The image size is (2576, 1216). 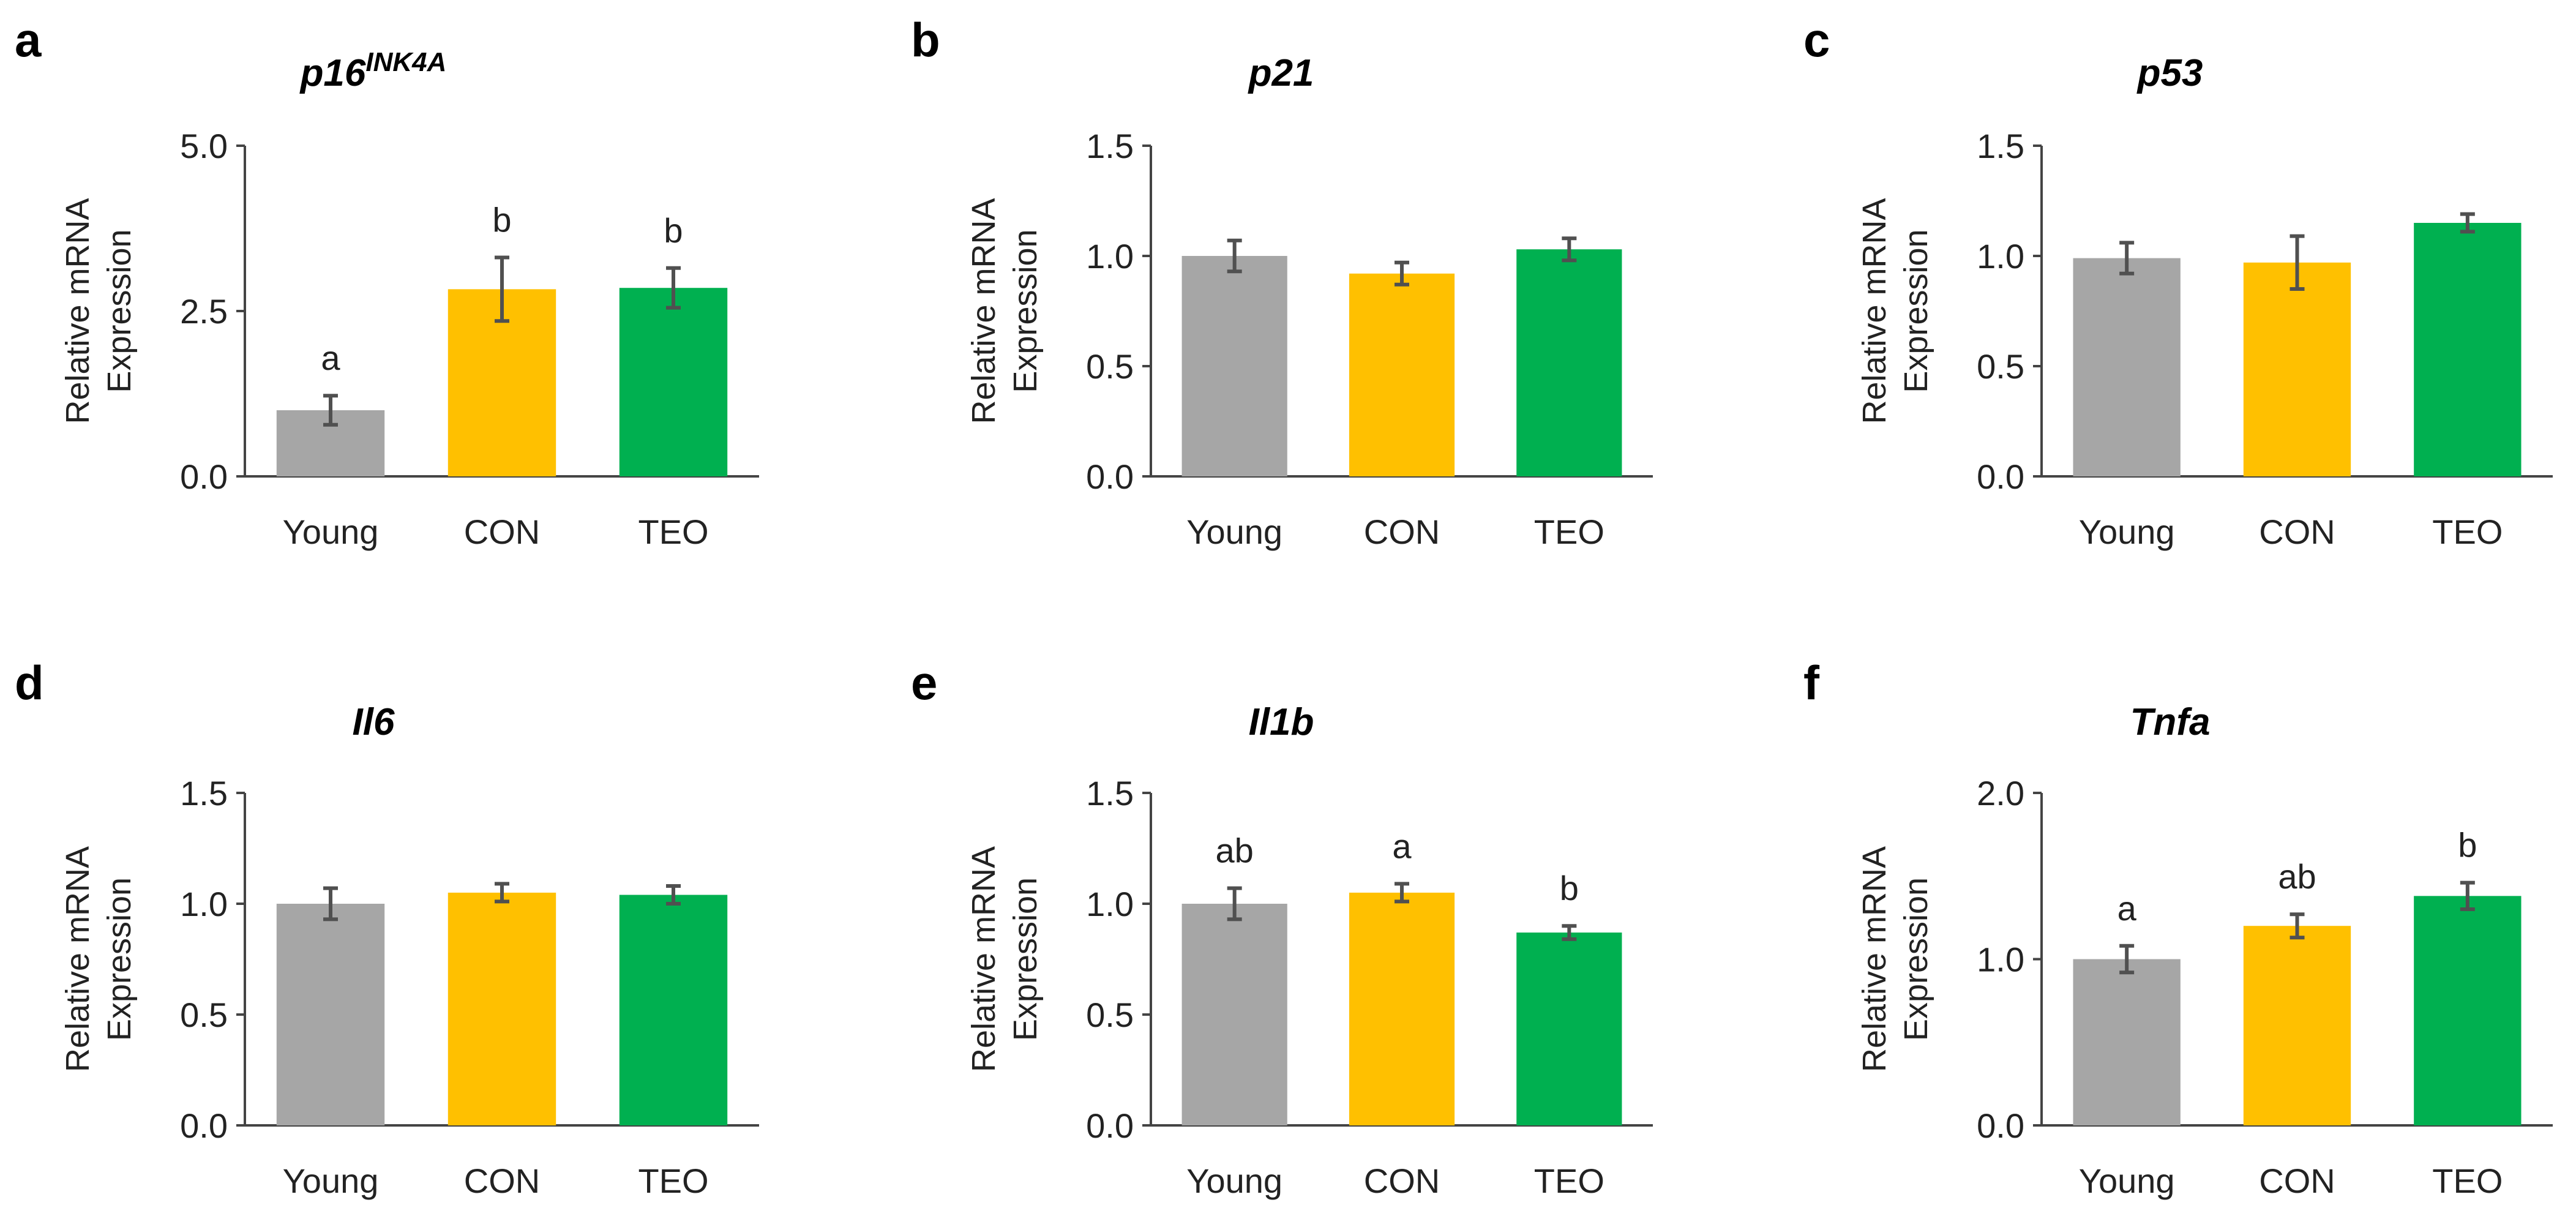 What do you see at coordinates (2001, 793) in the screenshot?
I see `y-tick-label: 2.0` at bounding box center [2001, 793].